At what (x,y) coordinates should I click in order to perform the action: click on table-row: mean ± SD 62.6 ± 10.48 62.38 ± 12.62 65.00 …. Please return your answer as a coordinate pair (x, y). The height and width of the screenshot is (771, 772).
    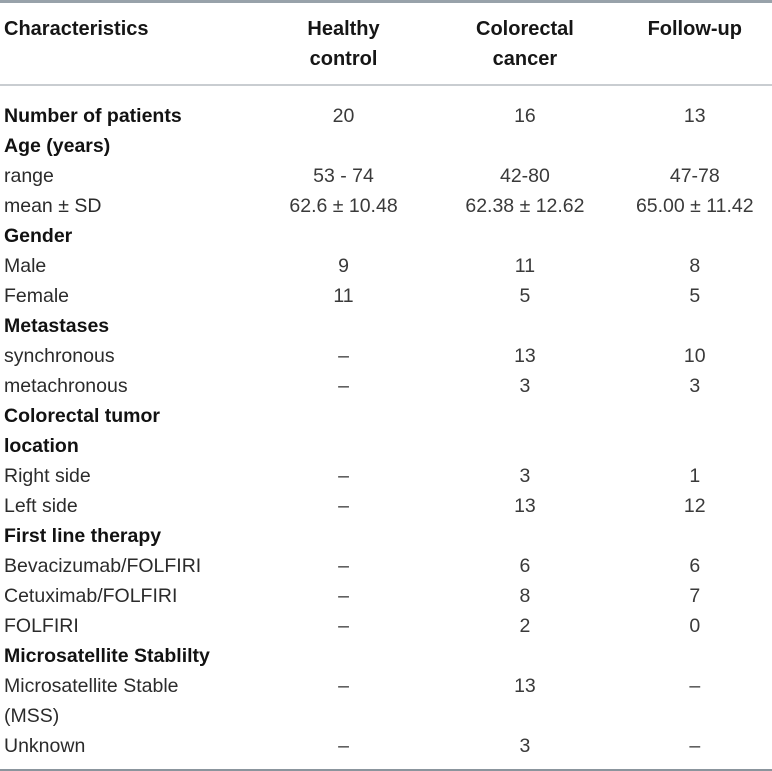
    Looking at the image, I should click on (386, 206).